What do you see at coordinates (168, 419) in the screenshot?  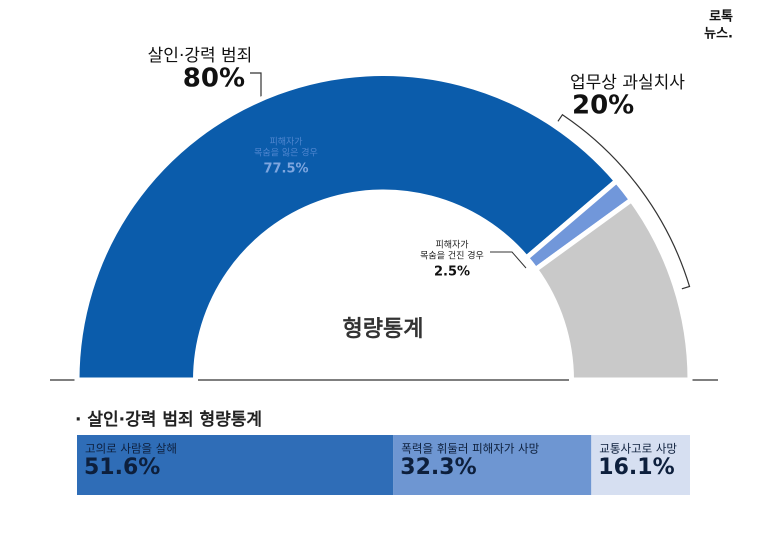 I see `bar-title: · 살인·강력 범죄 형량통계` at bounding box center [168, 419].